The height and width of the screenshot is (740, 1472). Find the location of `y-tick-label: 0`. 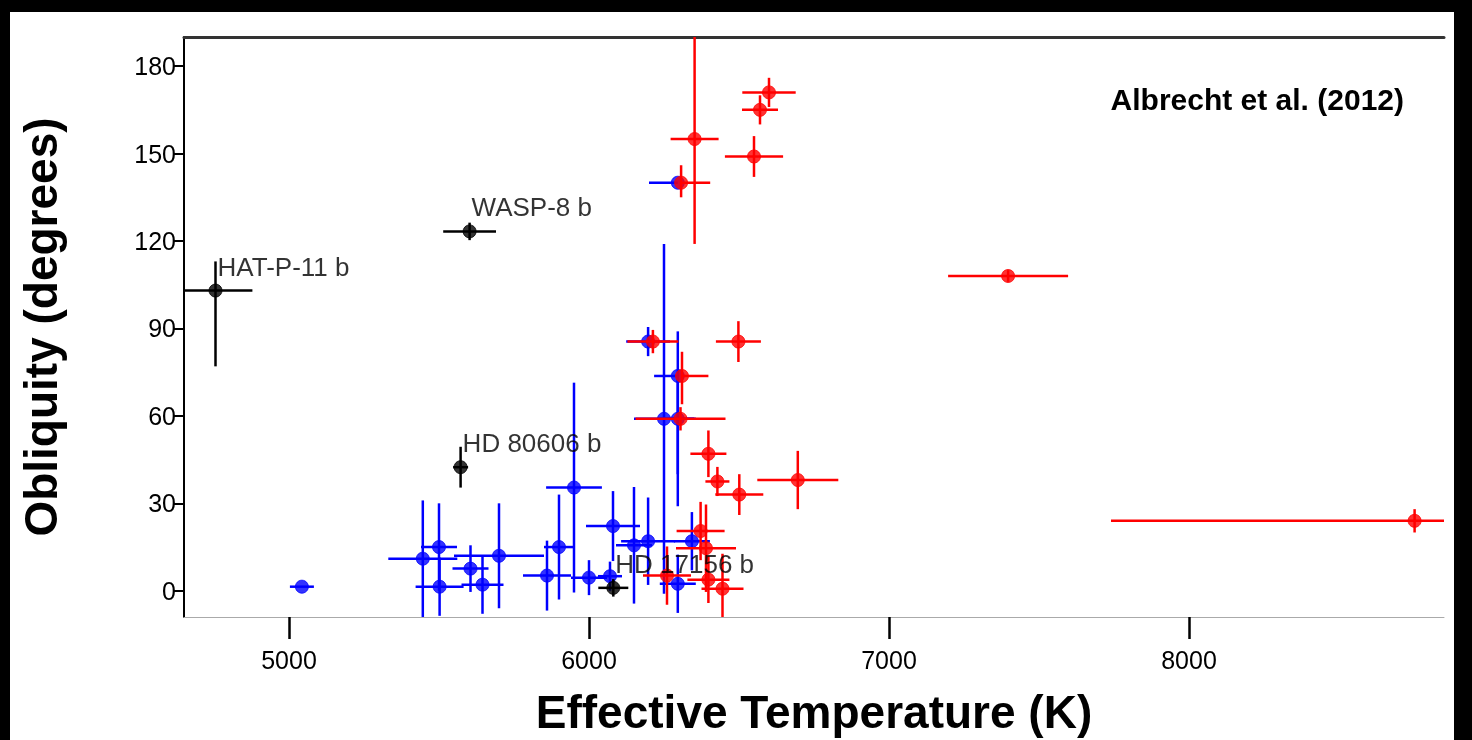

y-tick-label: 0 is located at coordinates (169, 590).